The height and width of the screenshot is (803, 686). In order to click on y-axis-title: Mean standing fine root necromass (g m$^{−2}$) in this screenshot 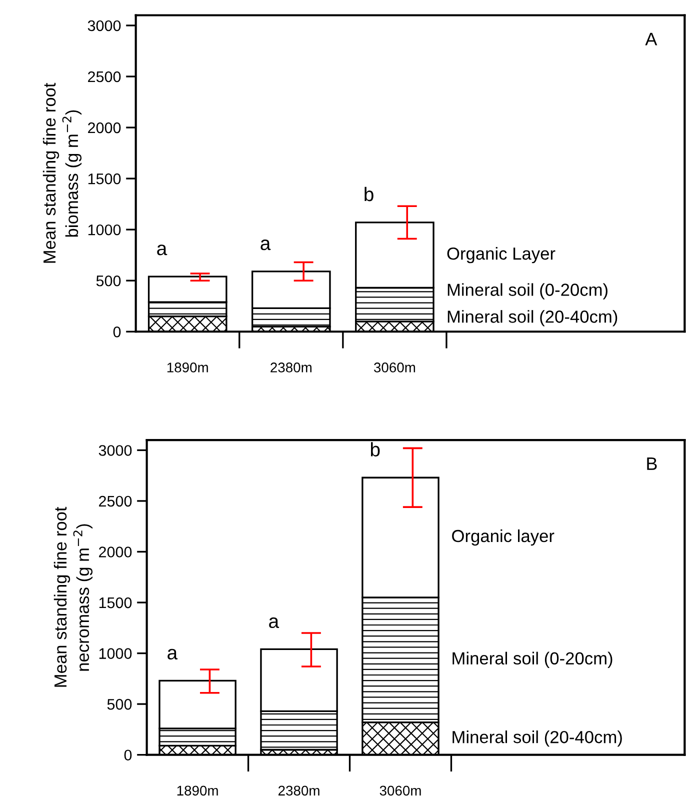, I will do `click(73, 596)`.